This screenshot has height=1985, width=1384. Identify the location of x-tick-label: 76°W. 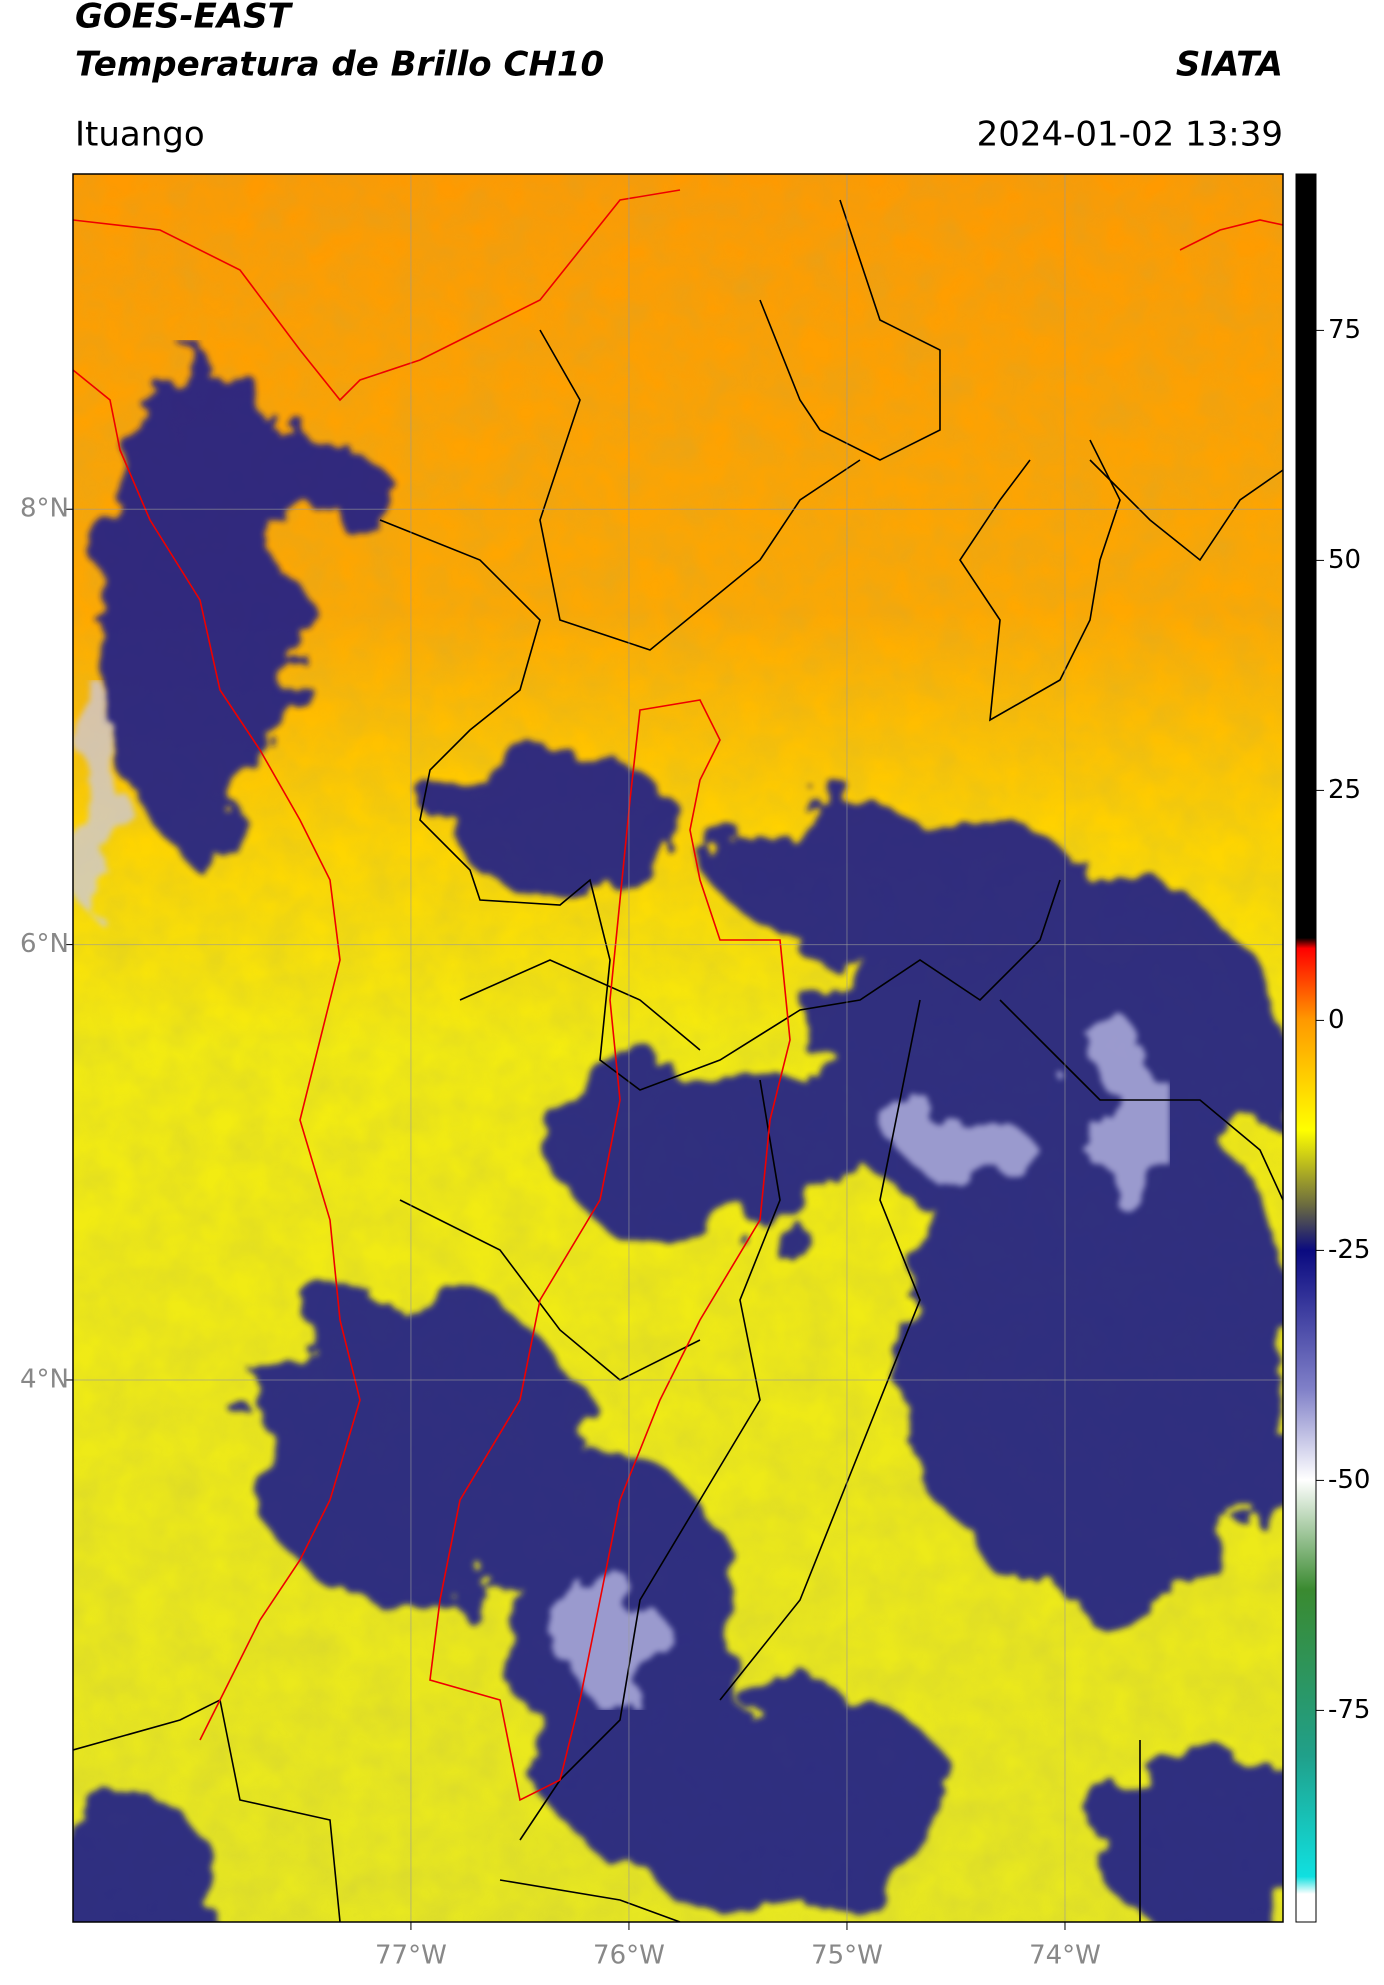
(629, 1956).